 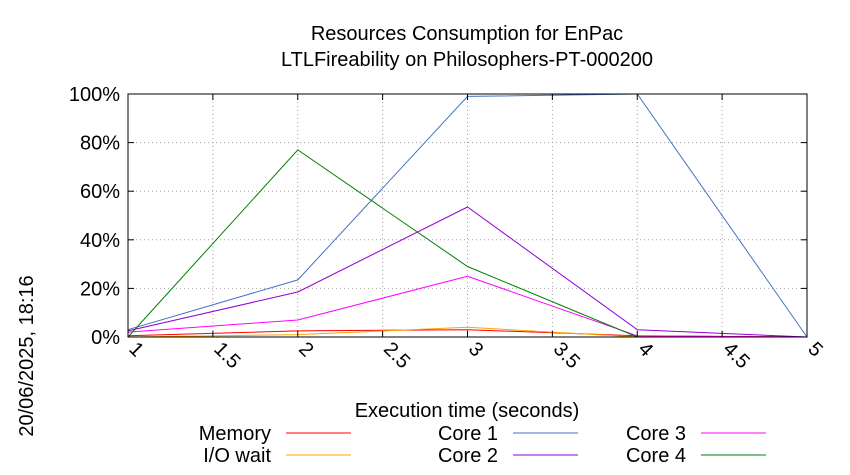 What do you see at coordinates (235, 434) in the screenshot?
I see `legend-label: Memory` at bounding box center [235, 434].